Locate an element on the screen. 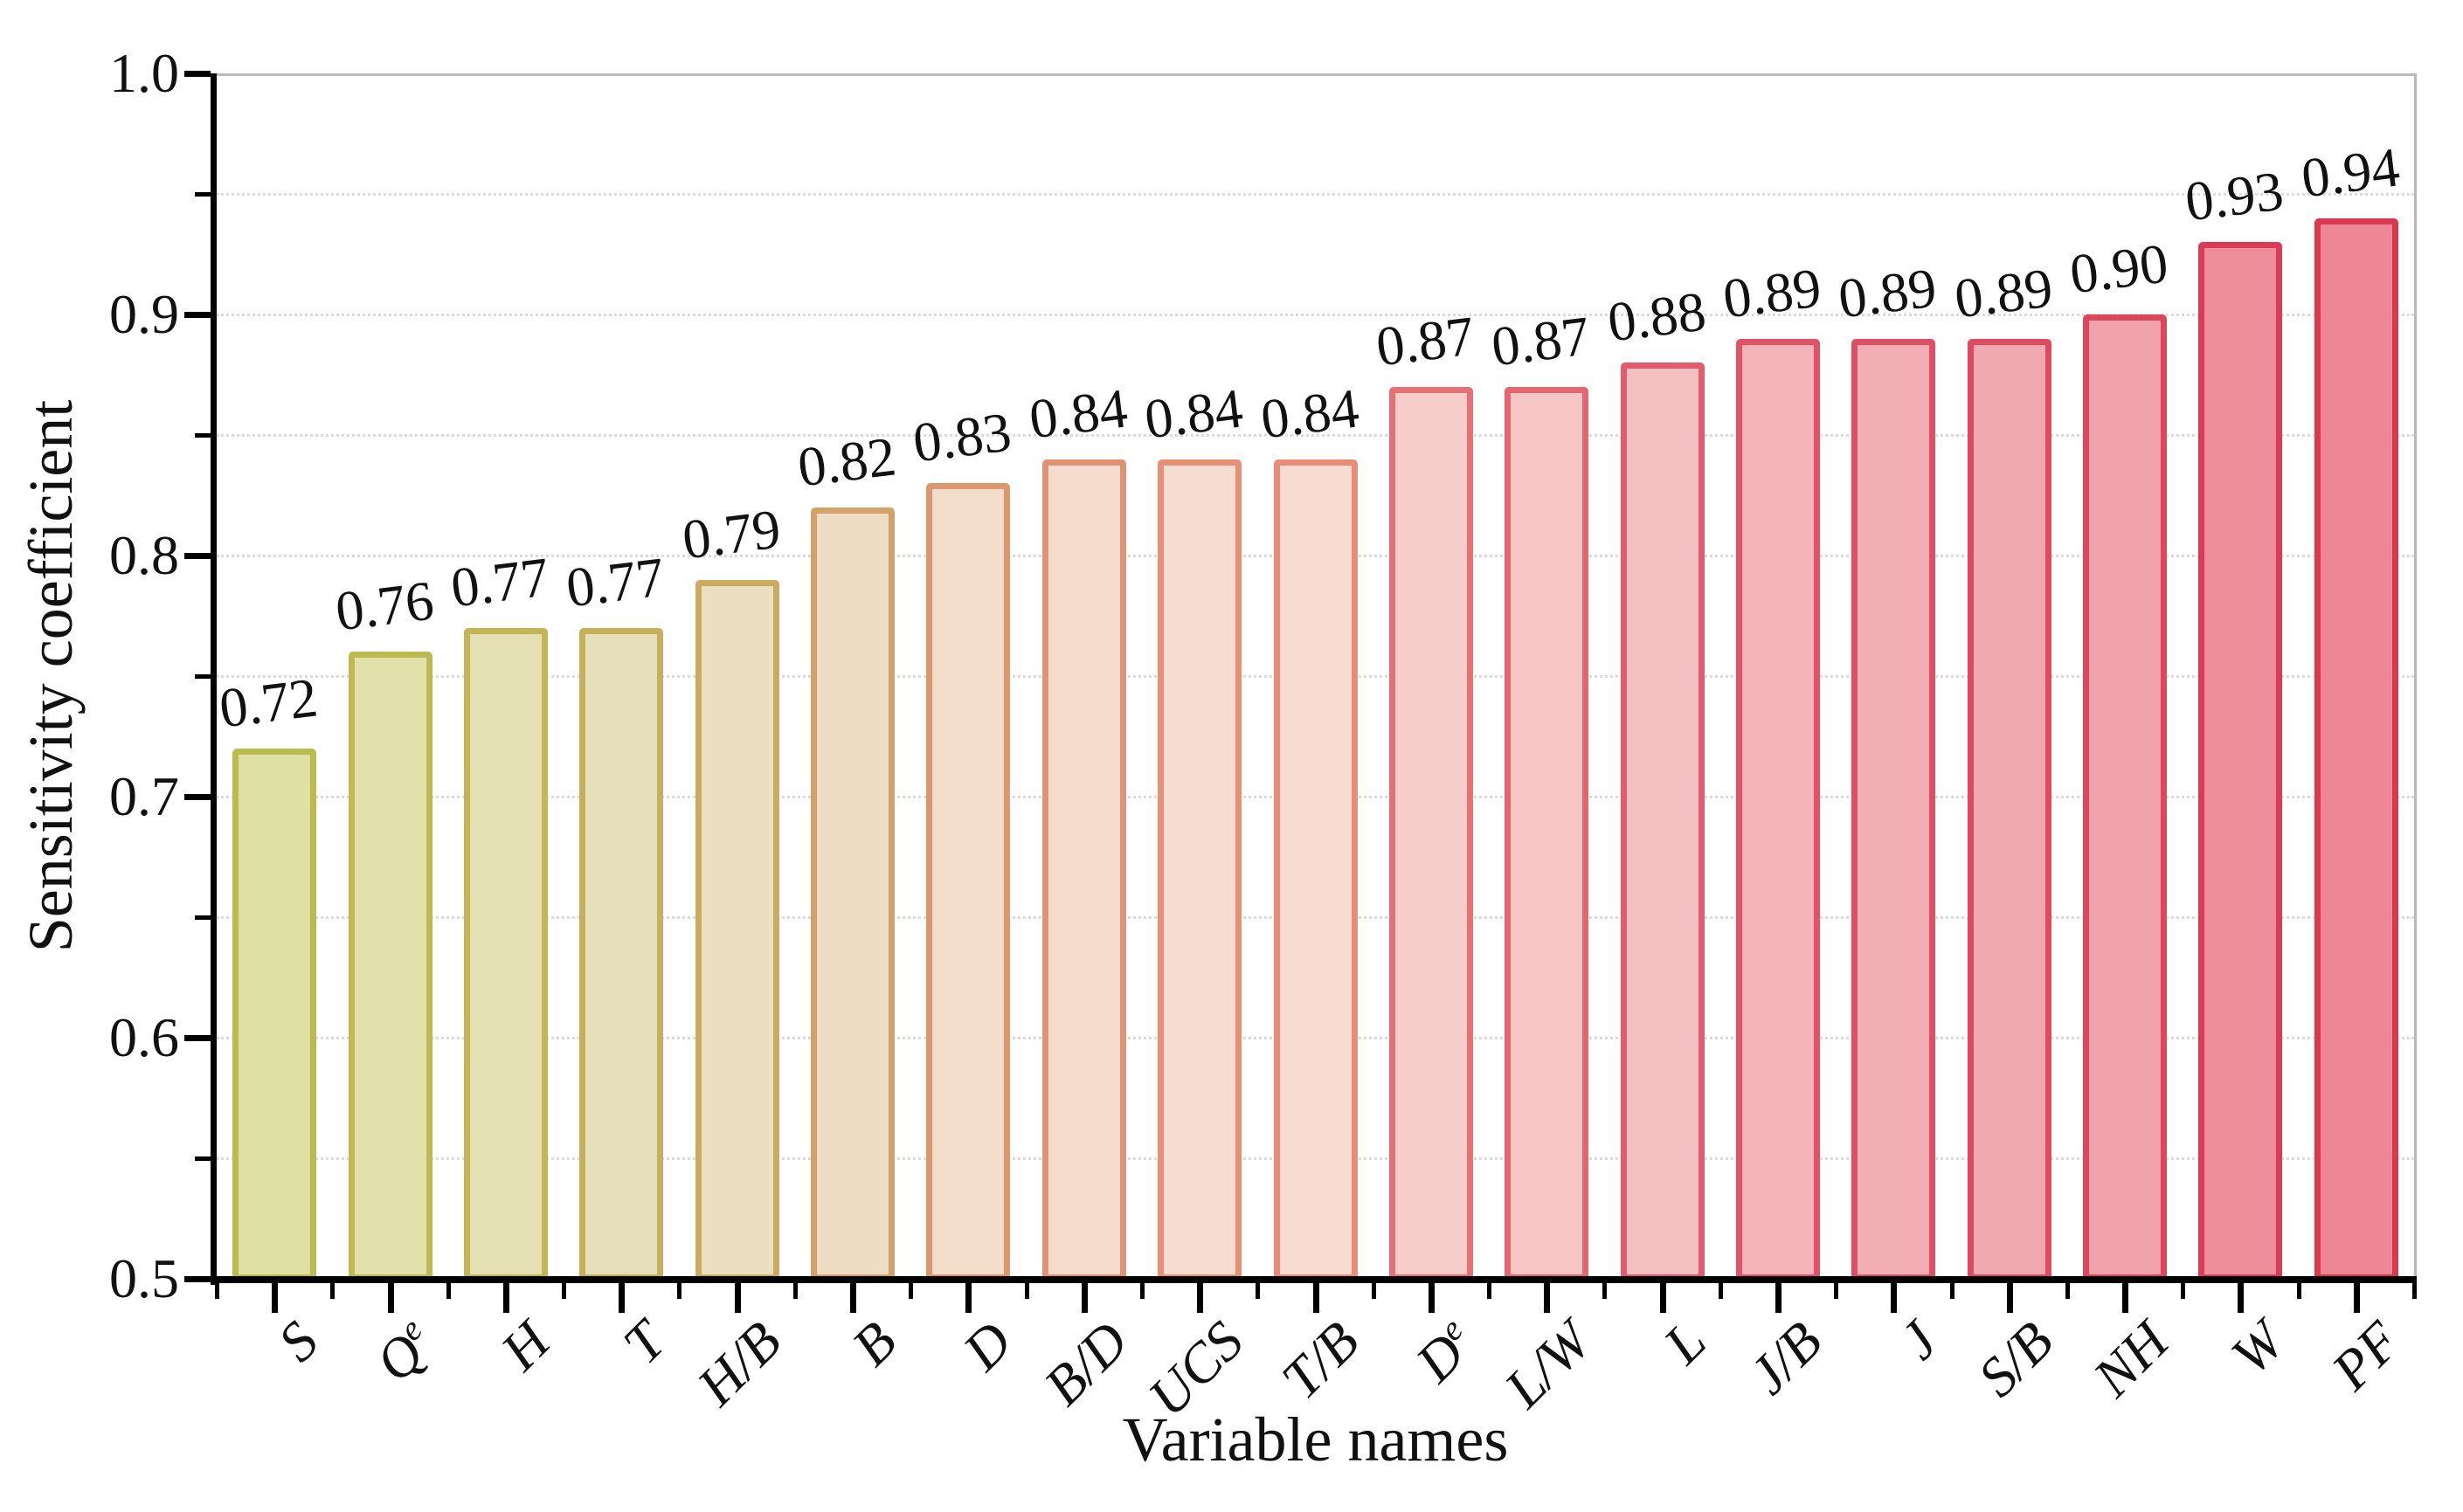  x-category-label: B/D is located at coordinates (1086, 1363).